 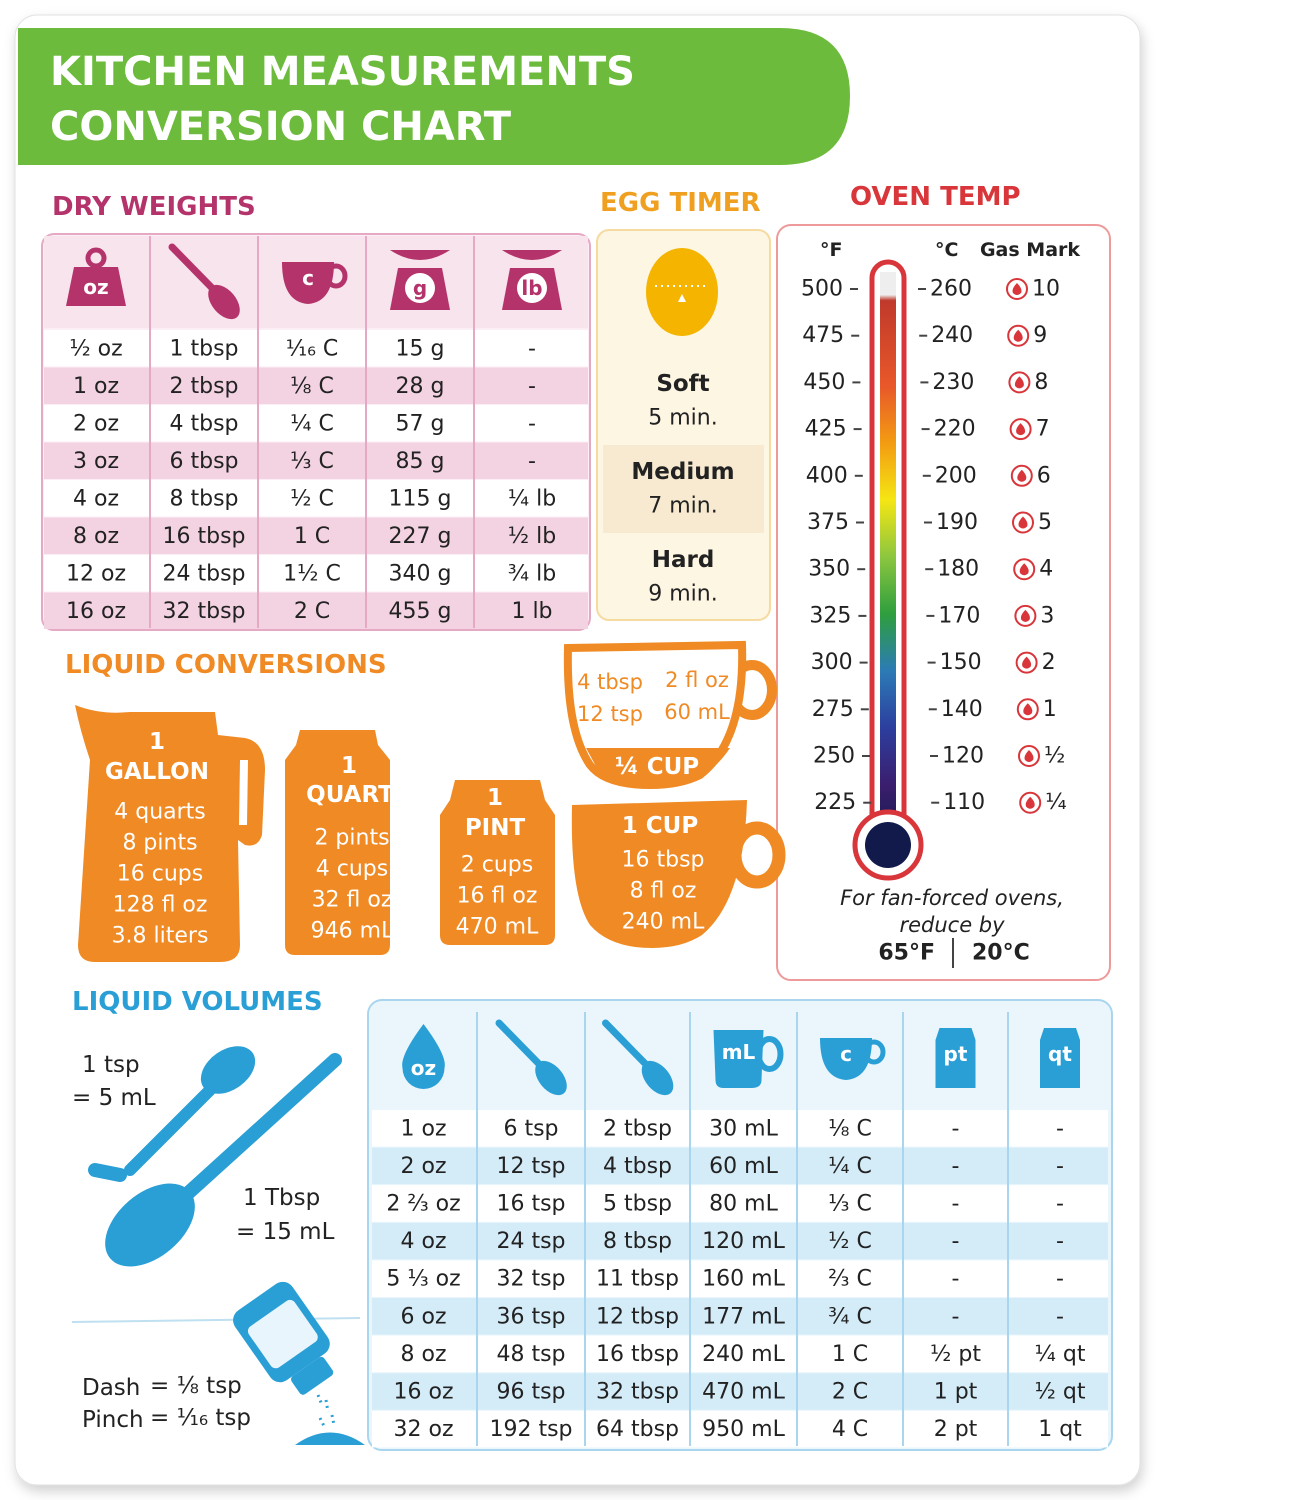 What do you see at coordinates (423, 1056) in the screenshot?
I see `icon-drop` at bounding box center [423, 1056].